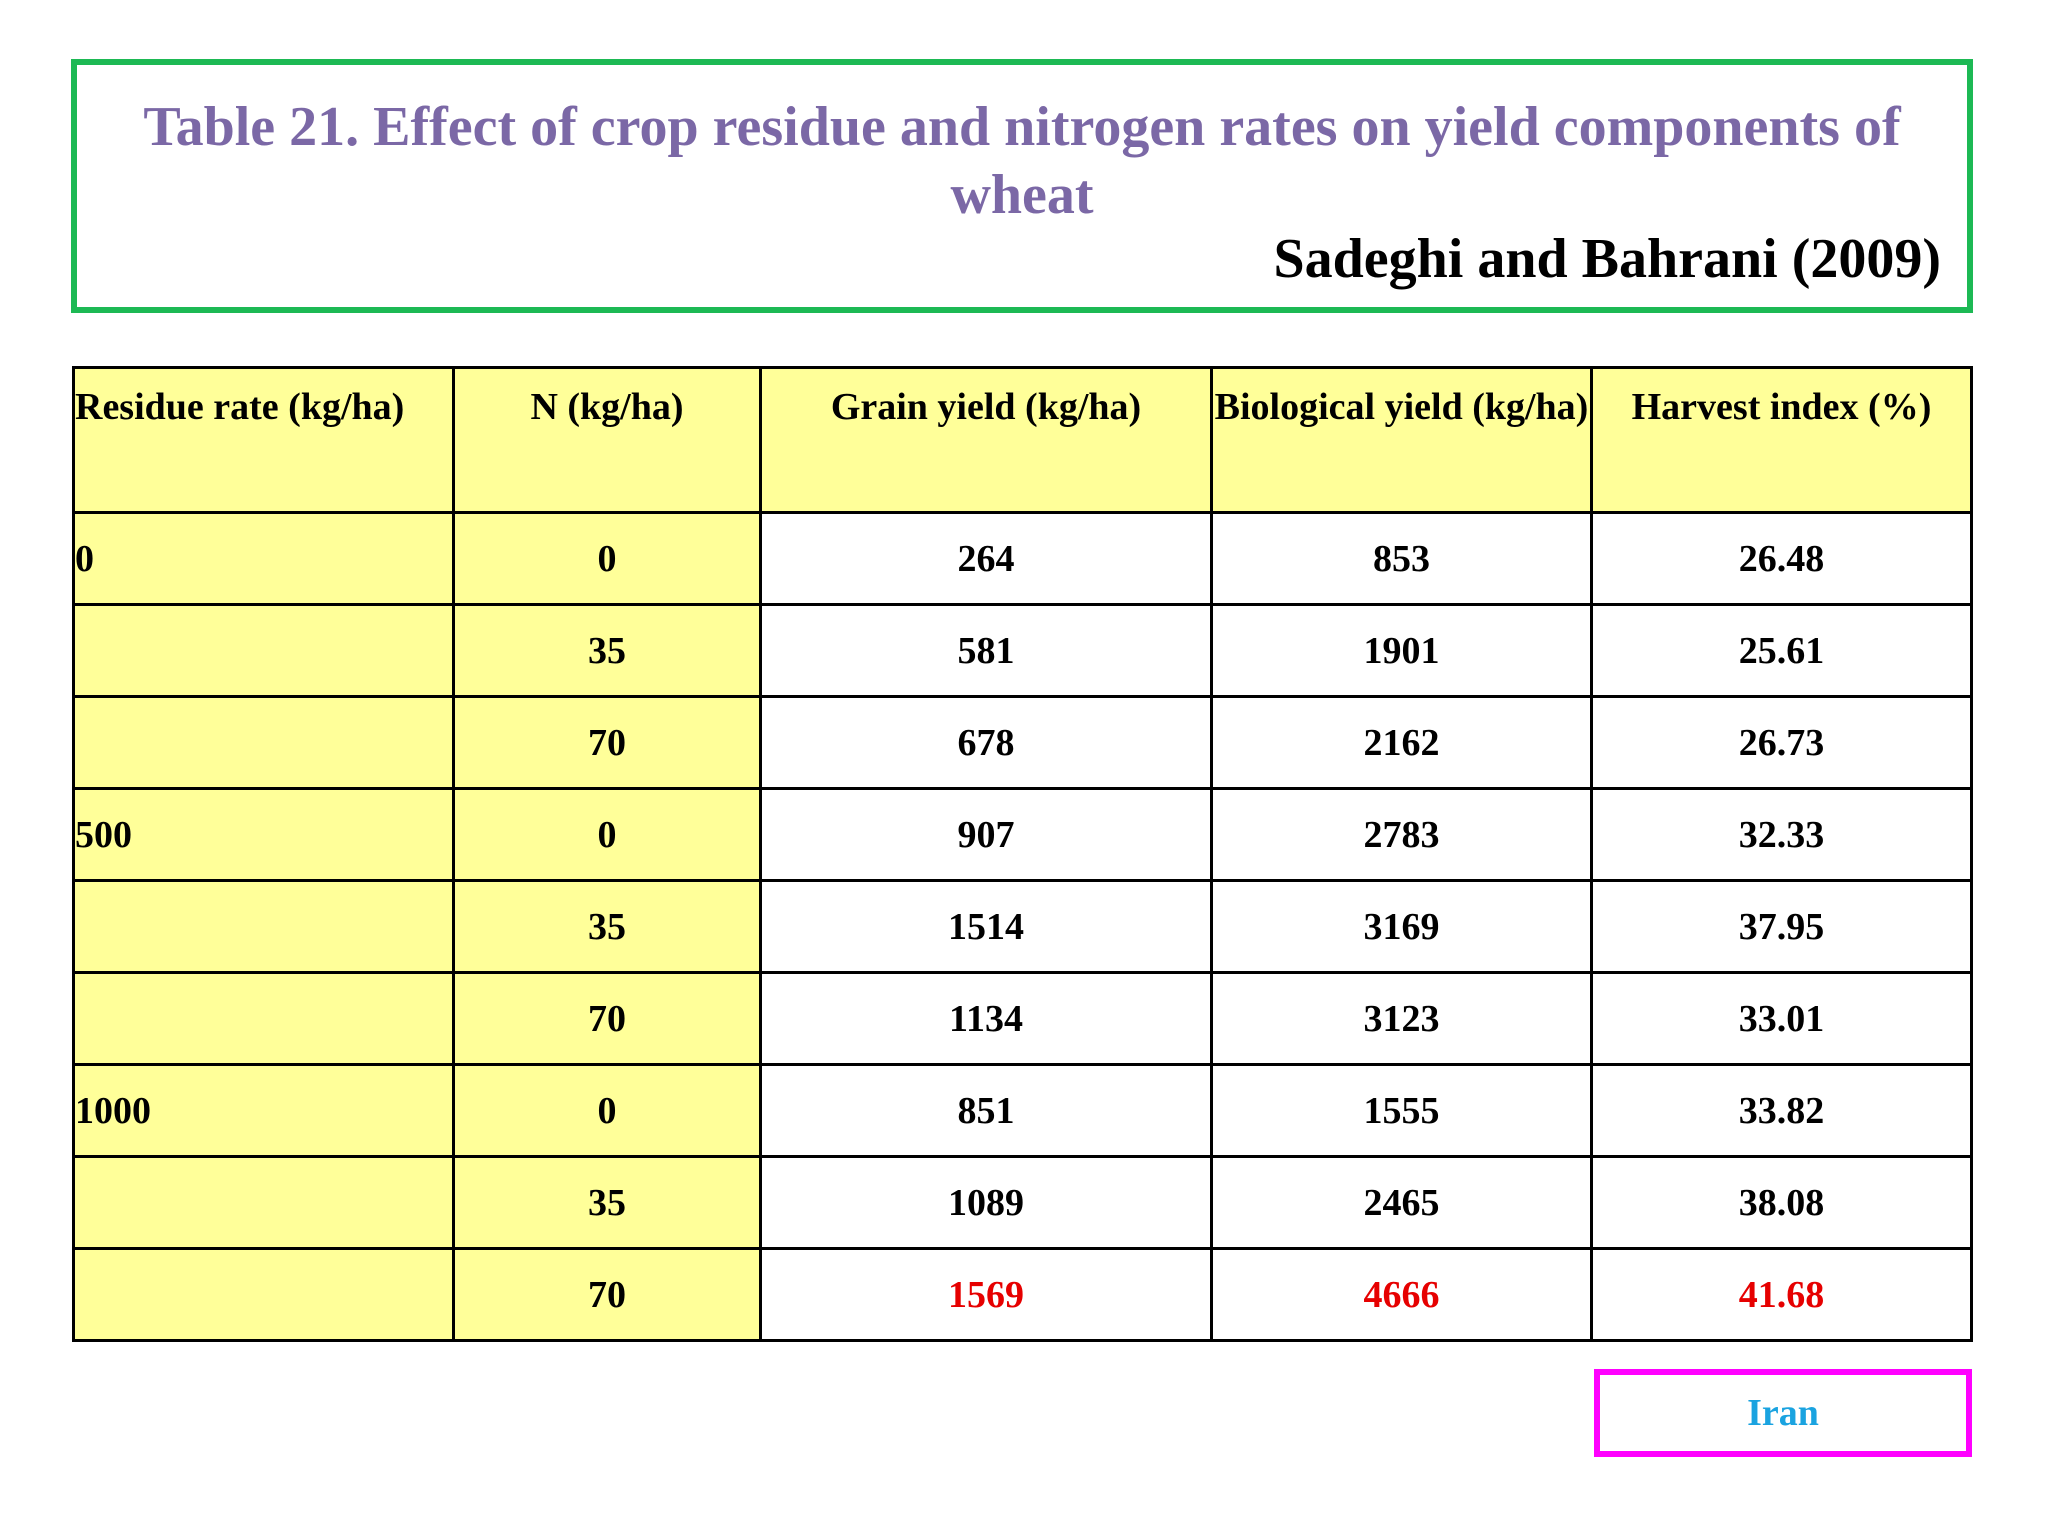  What do you see at coordinates (1401, 1294) in the screenshot?
I see `cell-biological-yield: 4666` at bounding box center [1401, 1294].